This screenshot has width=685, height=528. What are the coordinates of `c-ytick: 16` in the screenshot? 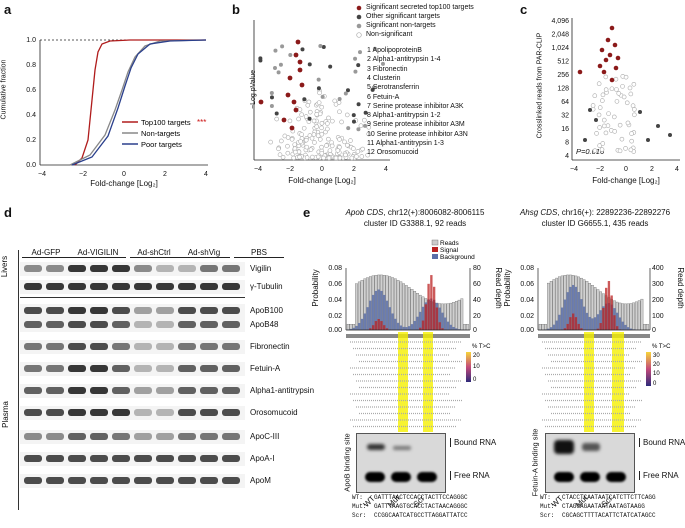 It's located at (565, 129).